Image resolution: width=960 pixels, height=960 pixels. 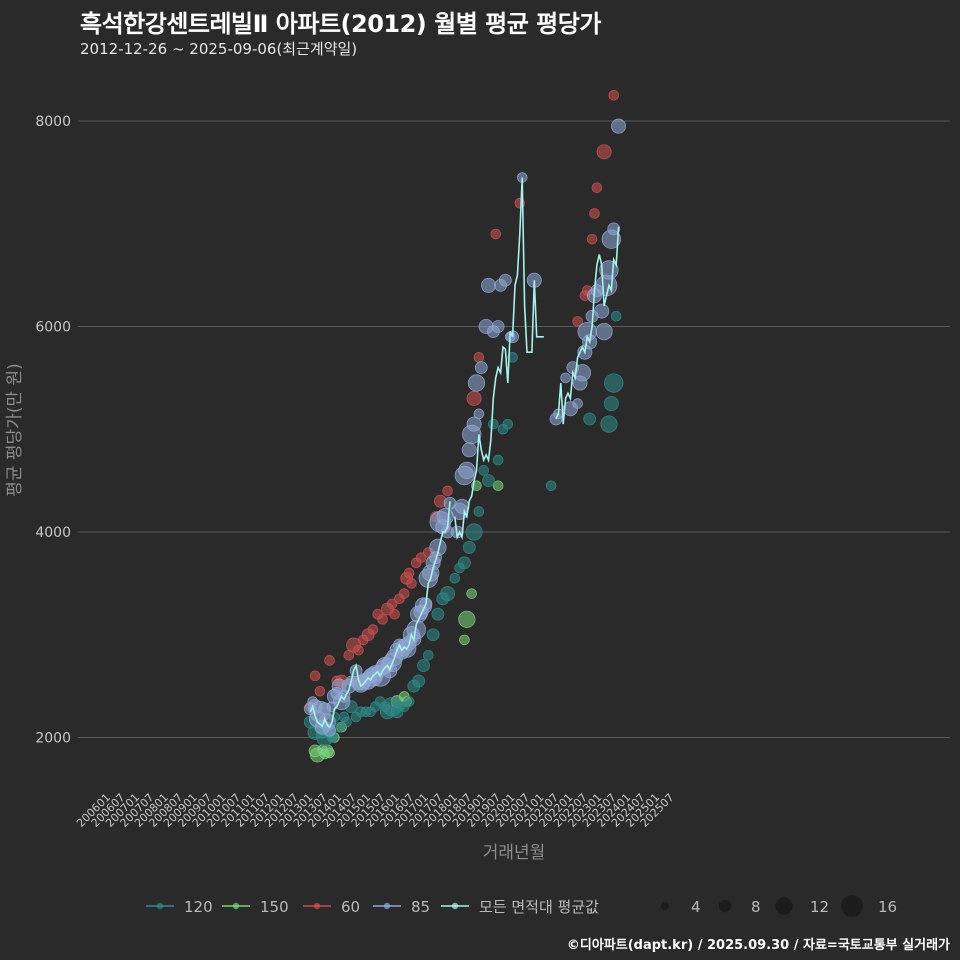 I want to click on x-axis-label: 거래년월, so click(x=514, y=853).